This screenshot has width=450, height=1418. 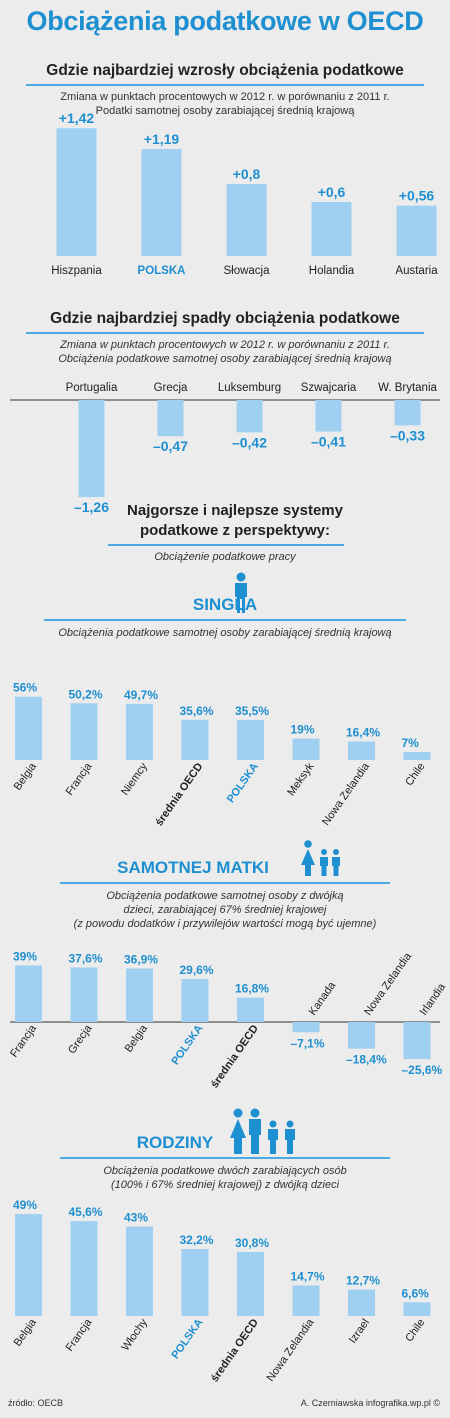 What do you see at coordinates (328, 442) in the screenshot?
I see `chart-value-label: –0,41` at bounding box center [328, 442].